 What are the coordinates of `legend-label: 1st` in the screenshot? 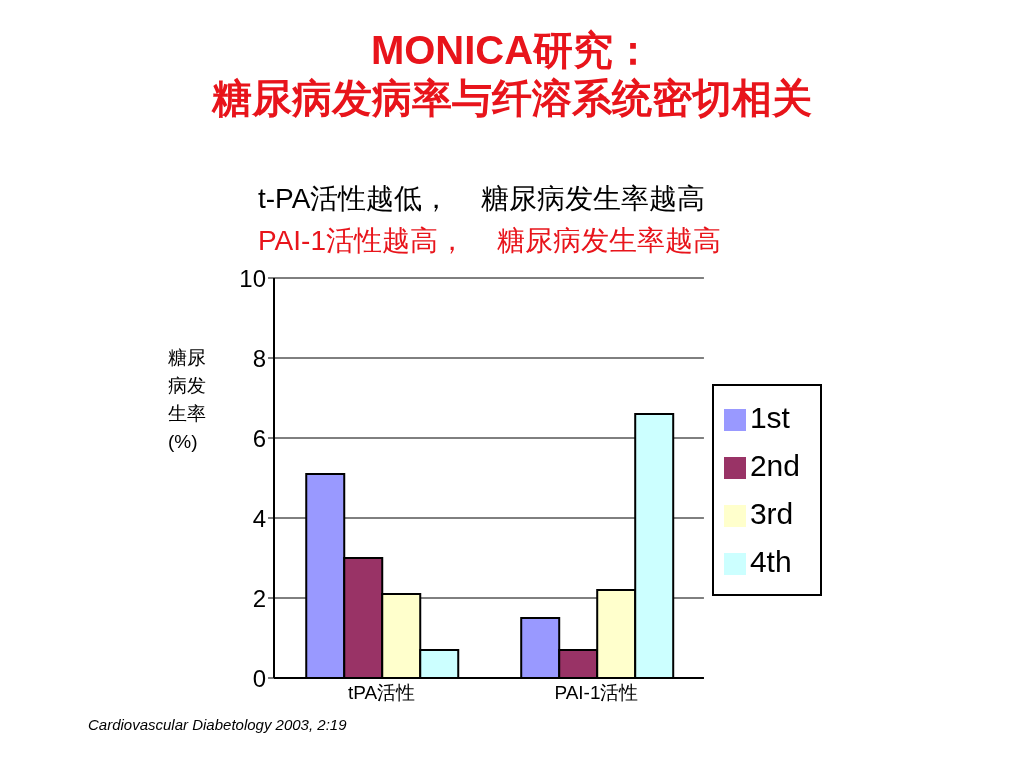 It's located at (769, 417).